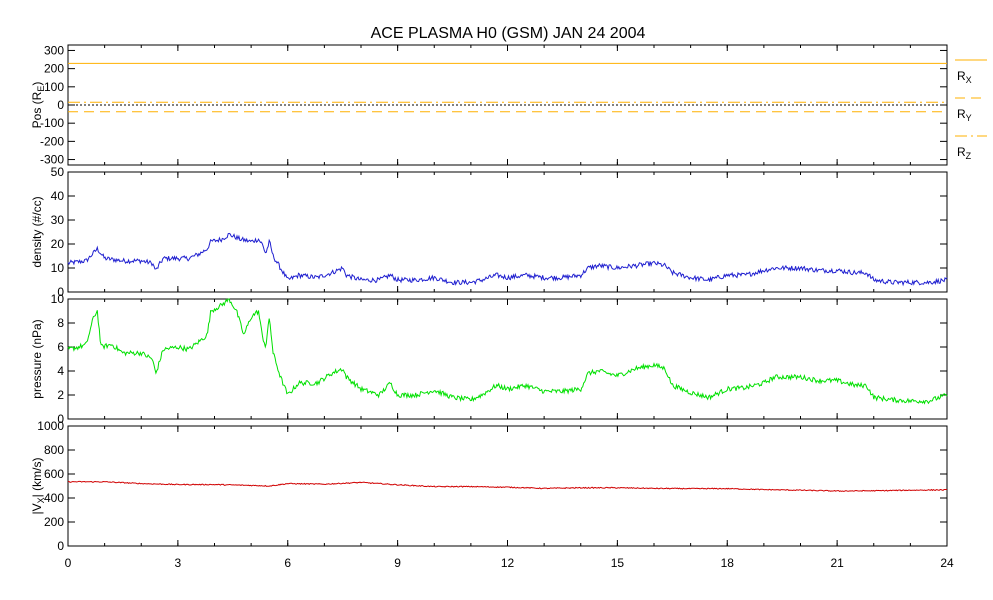 This screenshot has width=993, height=600. Describe the element at coordinates (728, 563) in the screenshot. I see `x-tick-label: 18` at that location.